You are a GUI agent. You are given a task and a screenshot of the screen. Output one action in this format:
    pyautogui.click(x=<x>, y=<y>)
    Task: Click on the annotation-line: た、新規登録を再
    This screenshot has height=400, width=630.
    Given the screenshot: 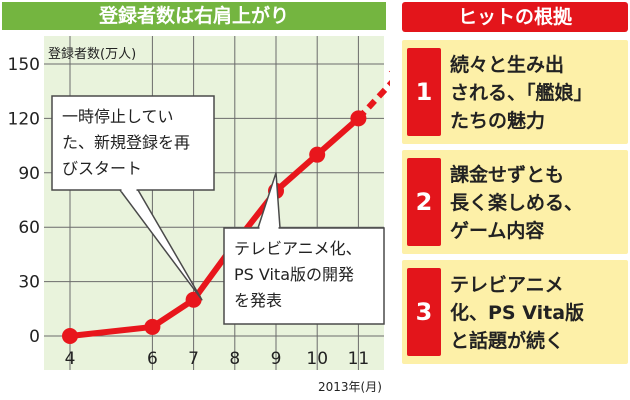 What is the action you would take?
    pyautogui.click(x=126, y=142)
    